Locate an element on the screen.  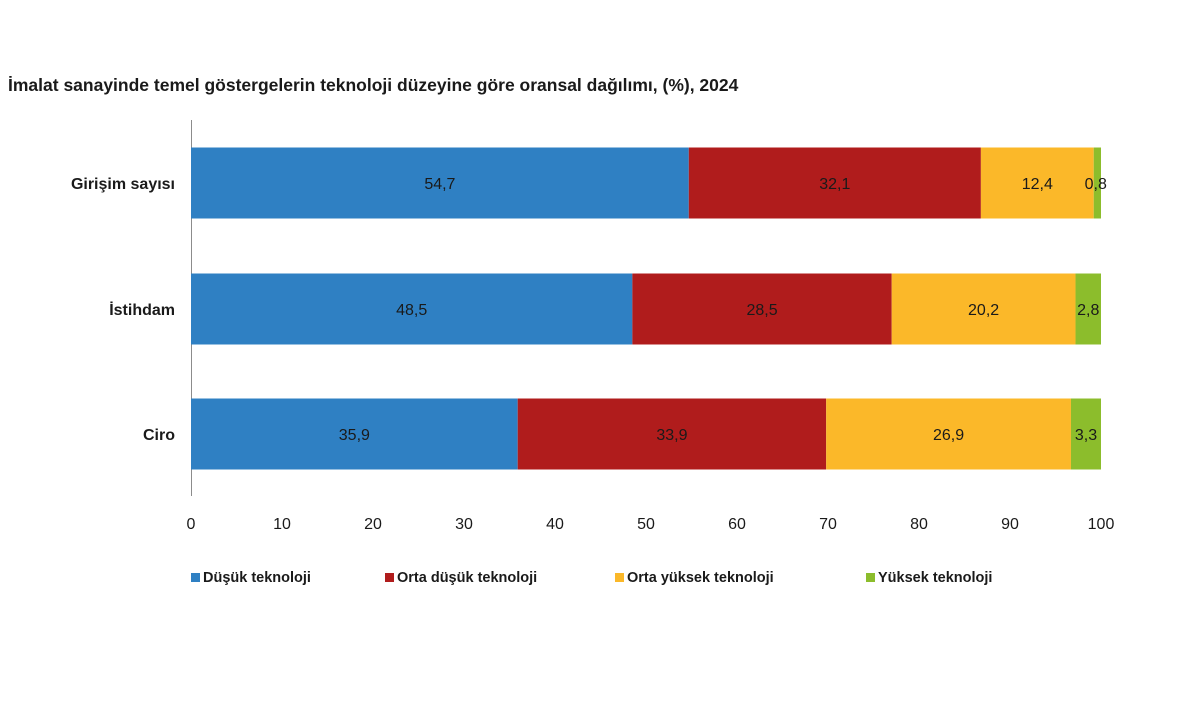
data-label-1-4: 0,8 is located at coordinates (1096, 184).